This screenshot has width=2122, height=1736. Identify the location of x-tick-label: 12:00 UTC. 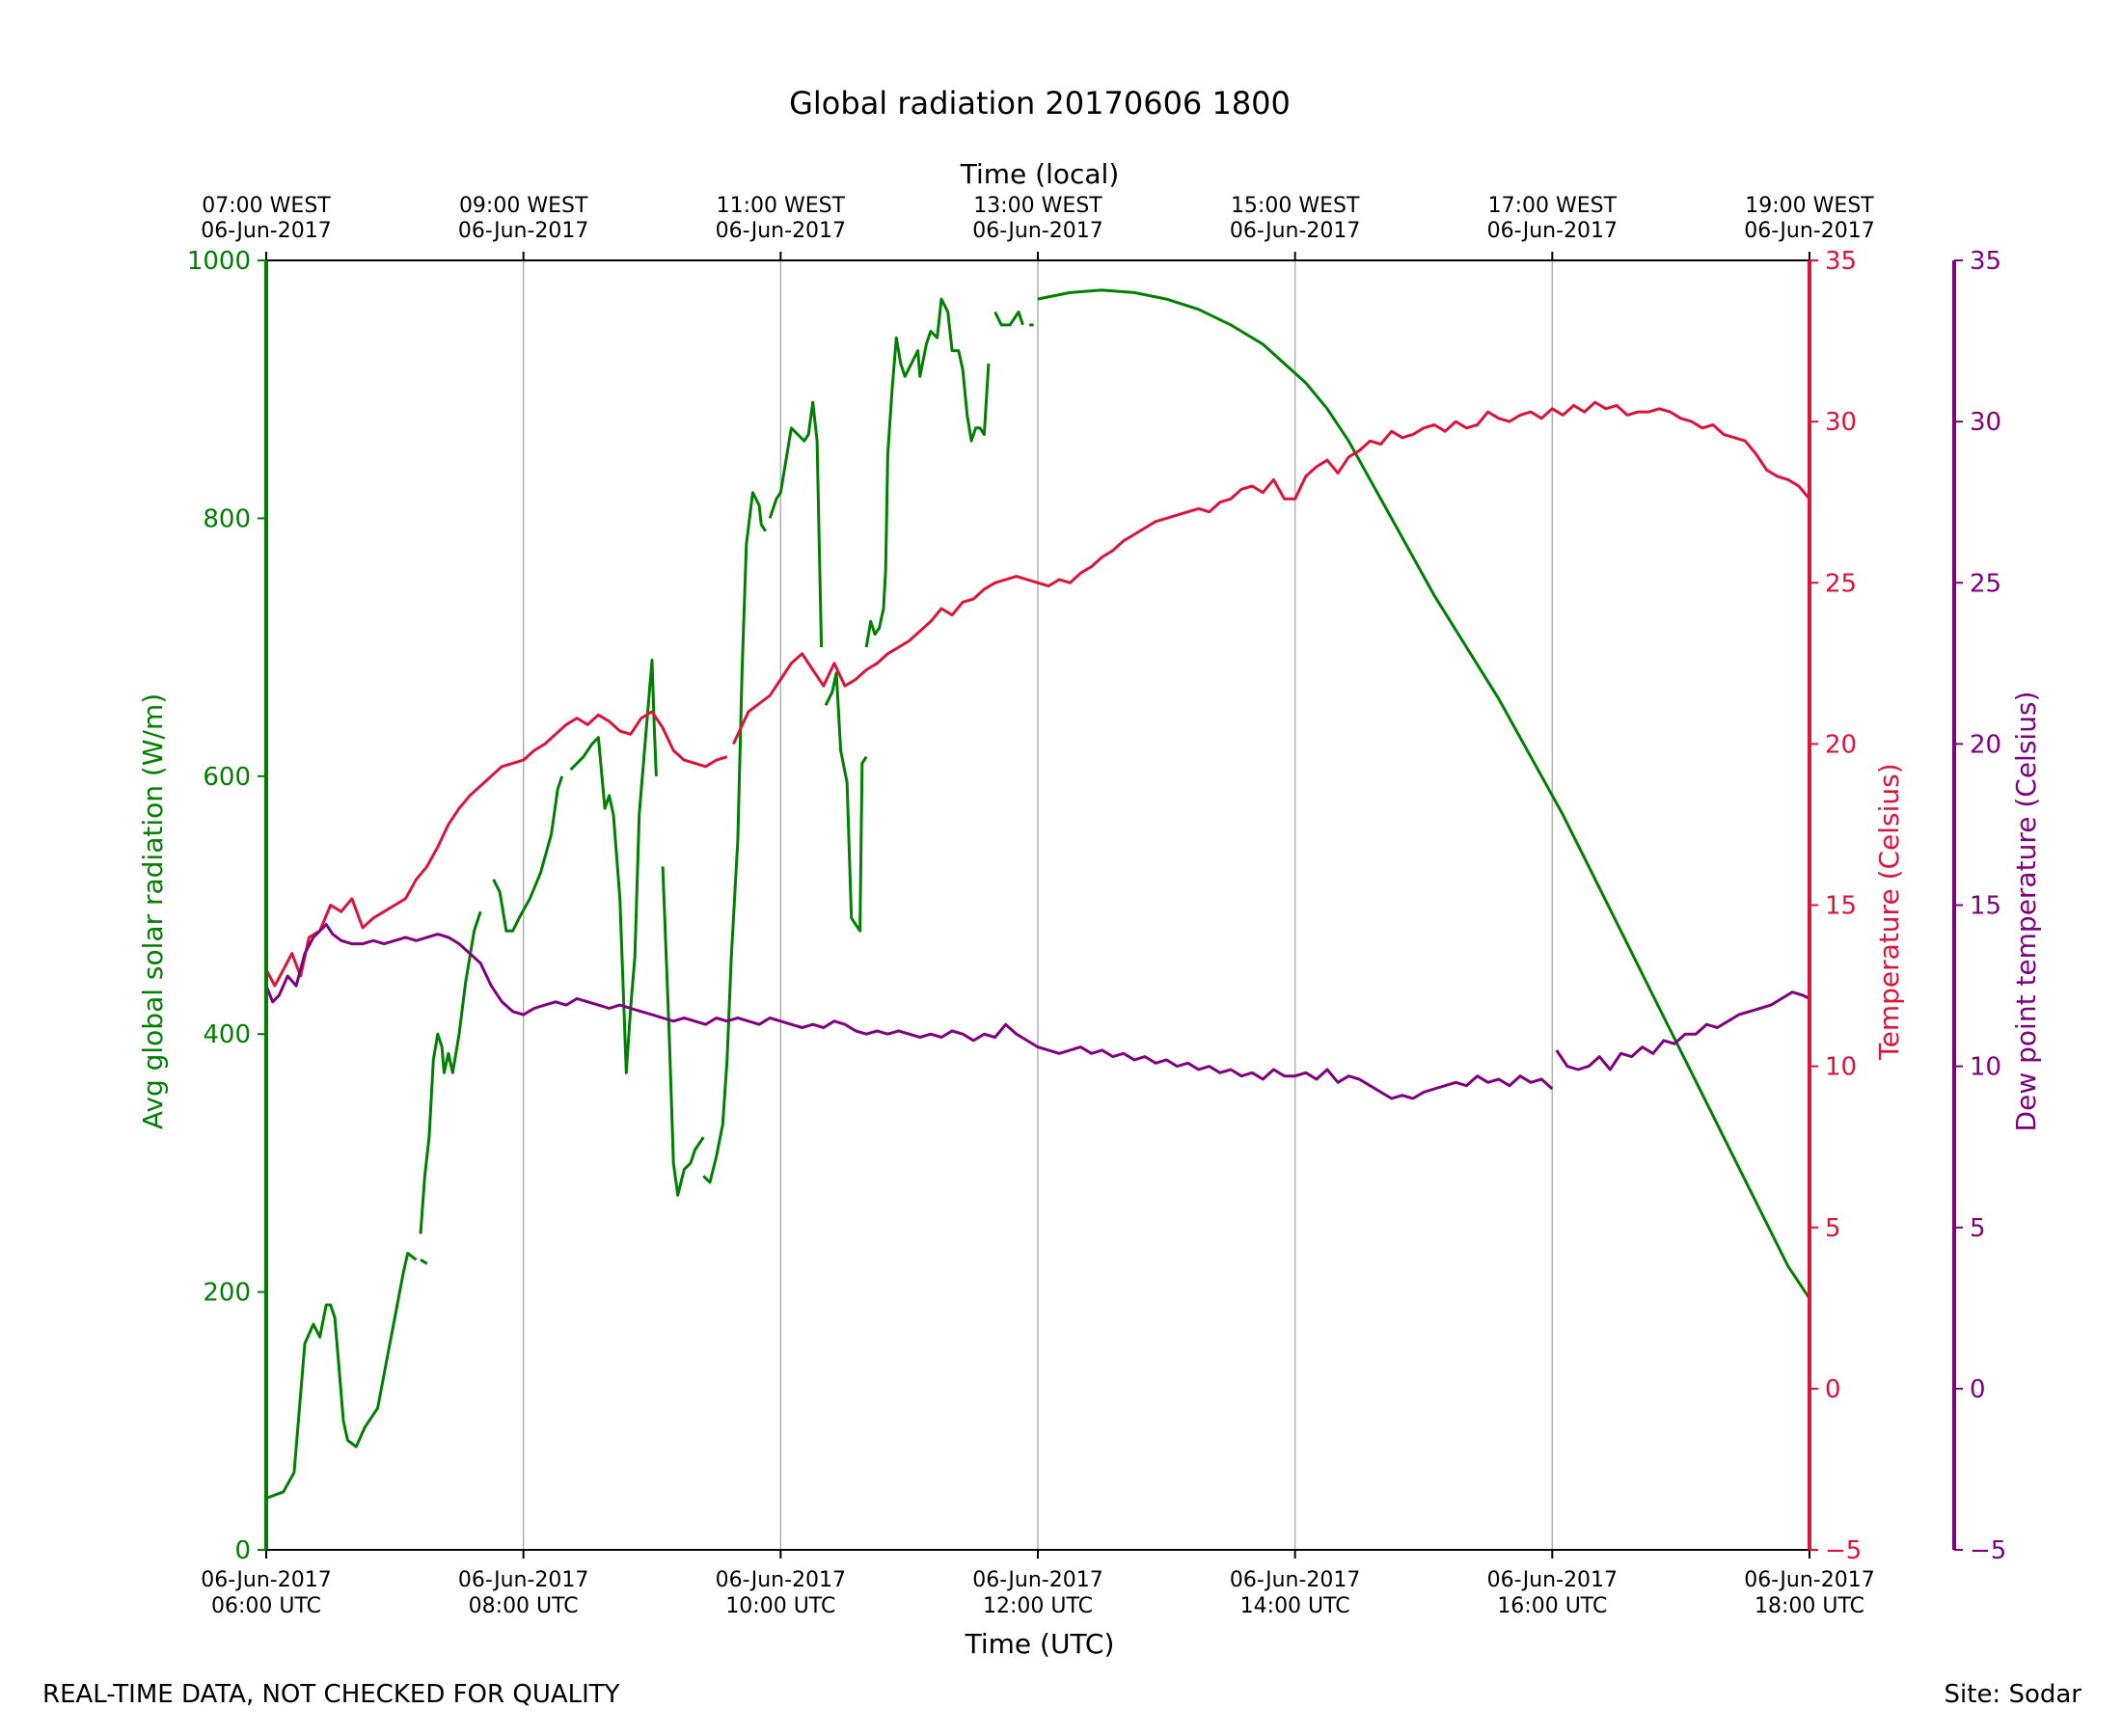
(1038, 1606).